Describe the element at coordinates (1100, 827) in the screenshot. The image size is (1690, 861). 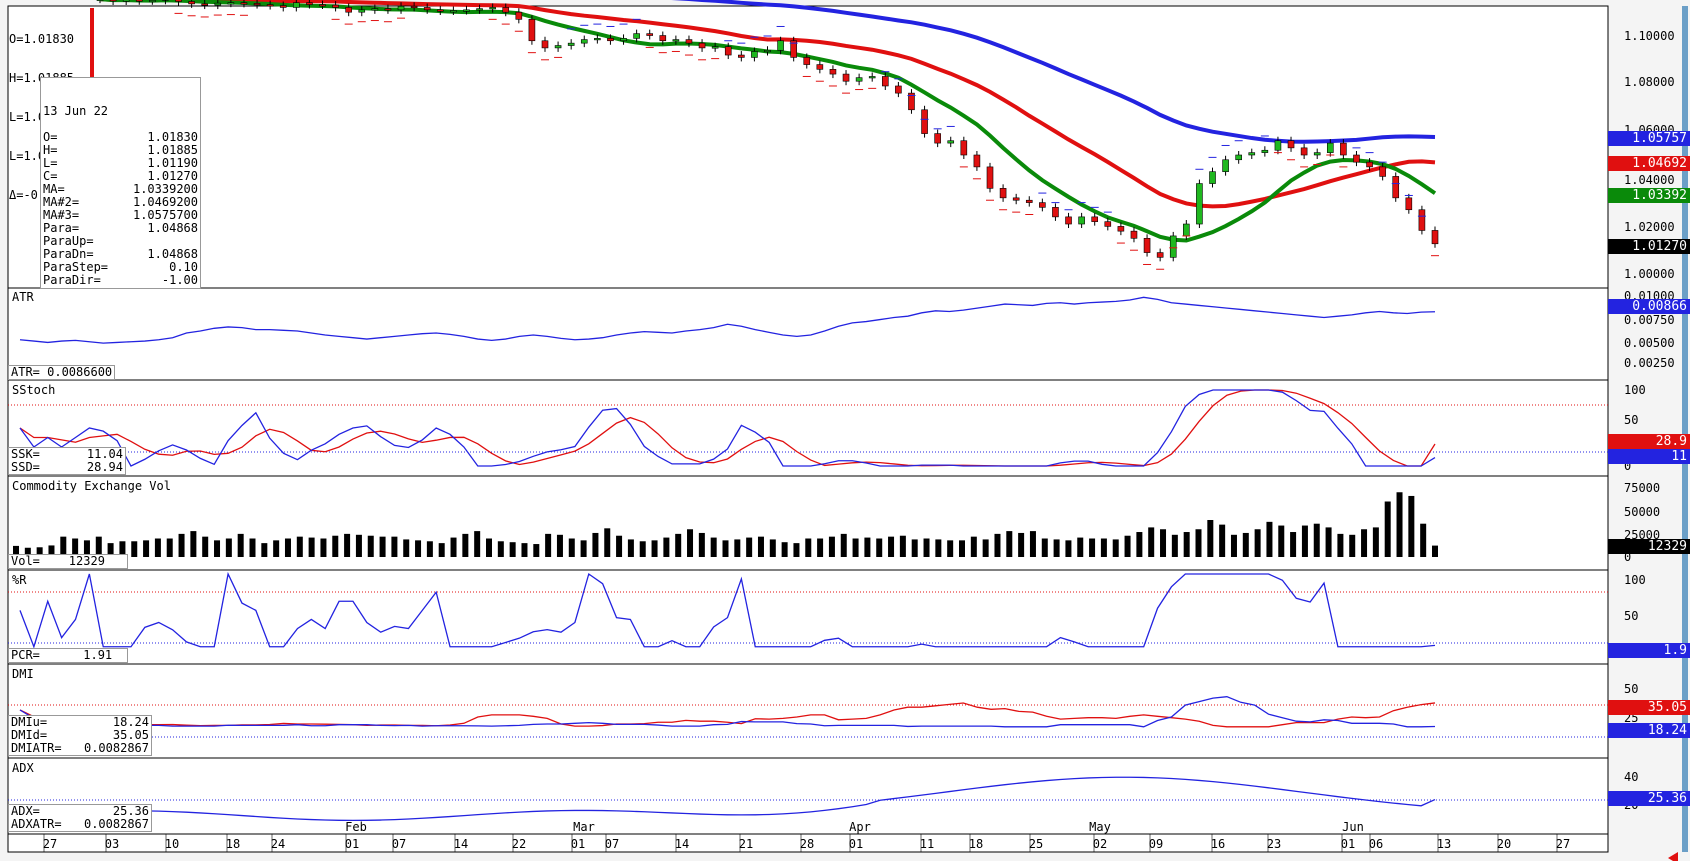
I see `x-month-label: May` at that location.